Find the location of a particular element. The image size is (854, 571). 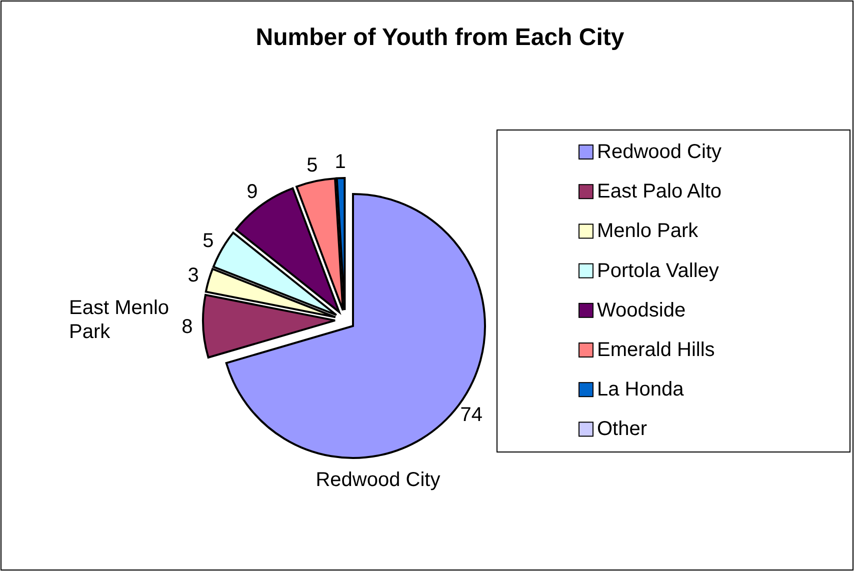

legend-label: Redwood City is located at coordinates (659, 152).